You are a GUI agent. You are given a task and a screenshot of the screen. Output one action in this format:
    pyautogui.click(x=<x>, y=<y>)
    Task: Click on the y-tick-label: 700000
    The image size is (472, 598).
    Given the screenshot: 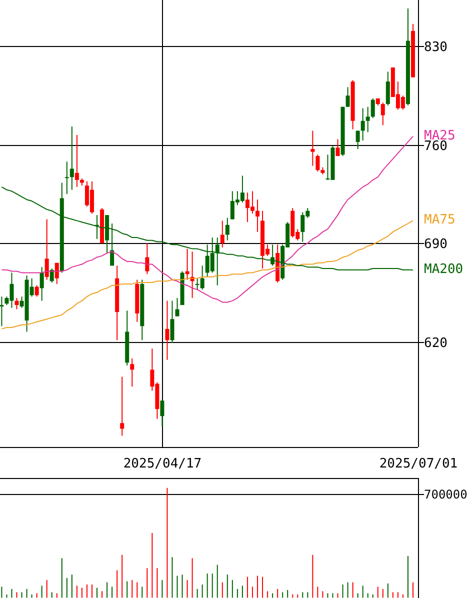 What is the action you would take?
    pyautogui.click(x=446, y=495)
    